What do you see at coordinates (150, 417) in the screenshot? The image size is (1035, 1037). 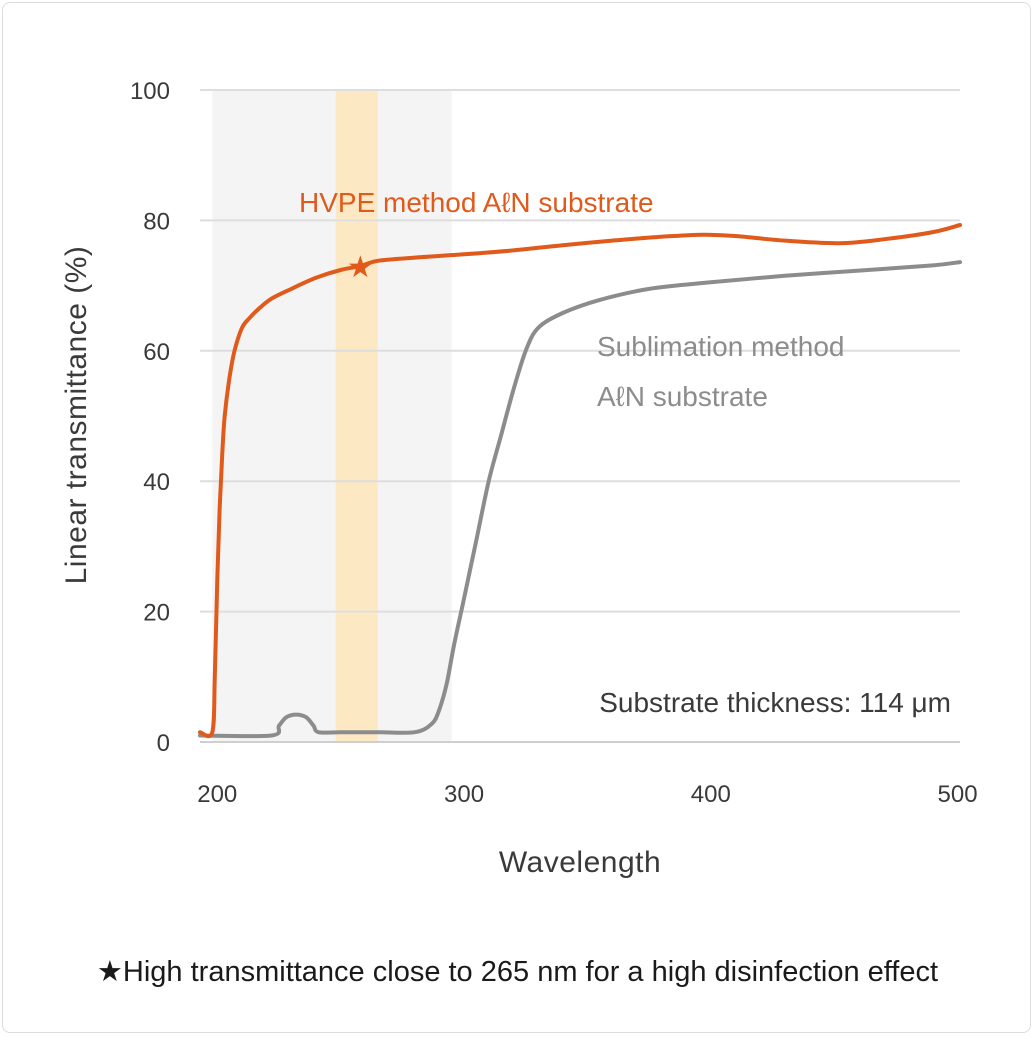 I see `y-tick-labels: 0 20 40 60 80 100` at bounding box center [150, 417].